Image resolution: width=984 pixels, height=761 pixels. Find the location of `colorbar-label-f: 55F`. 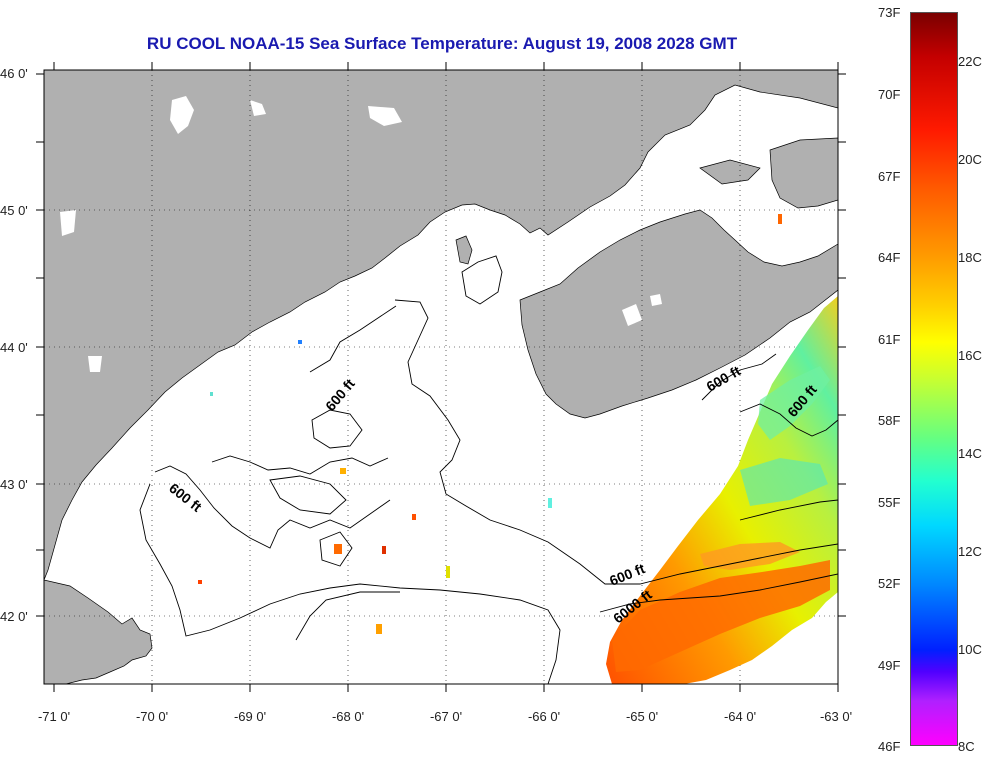

colorbar-label-f: 55F is located at coordinates (889, 502).